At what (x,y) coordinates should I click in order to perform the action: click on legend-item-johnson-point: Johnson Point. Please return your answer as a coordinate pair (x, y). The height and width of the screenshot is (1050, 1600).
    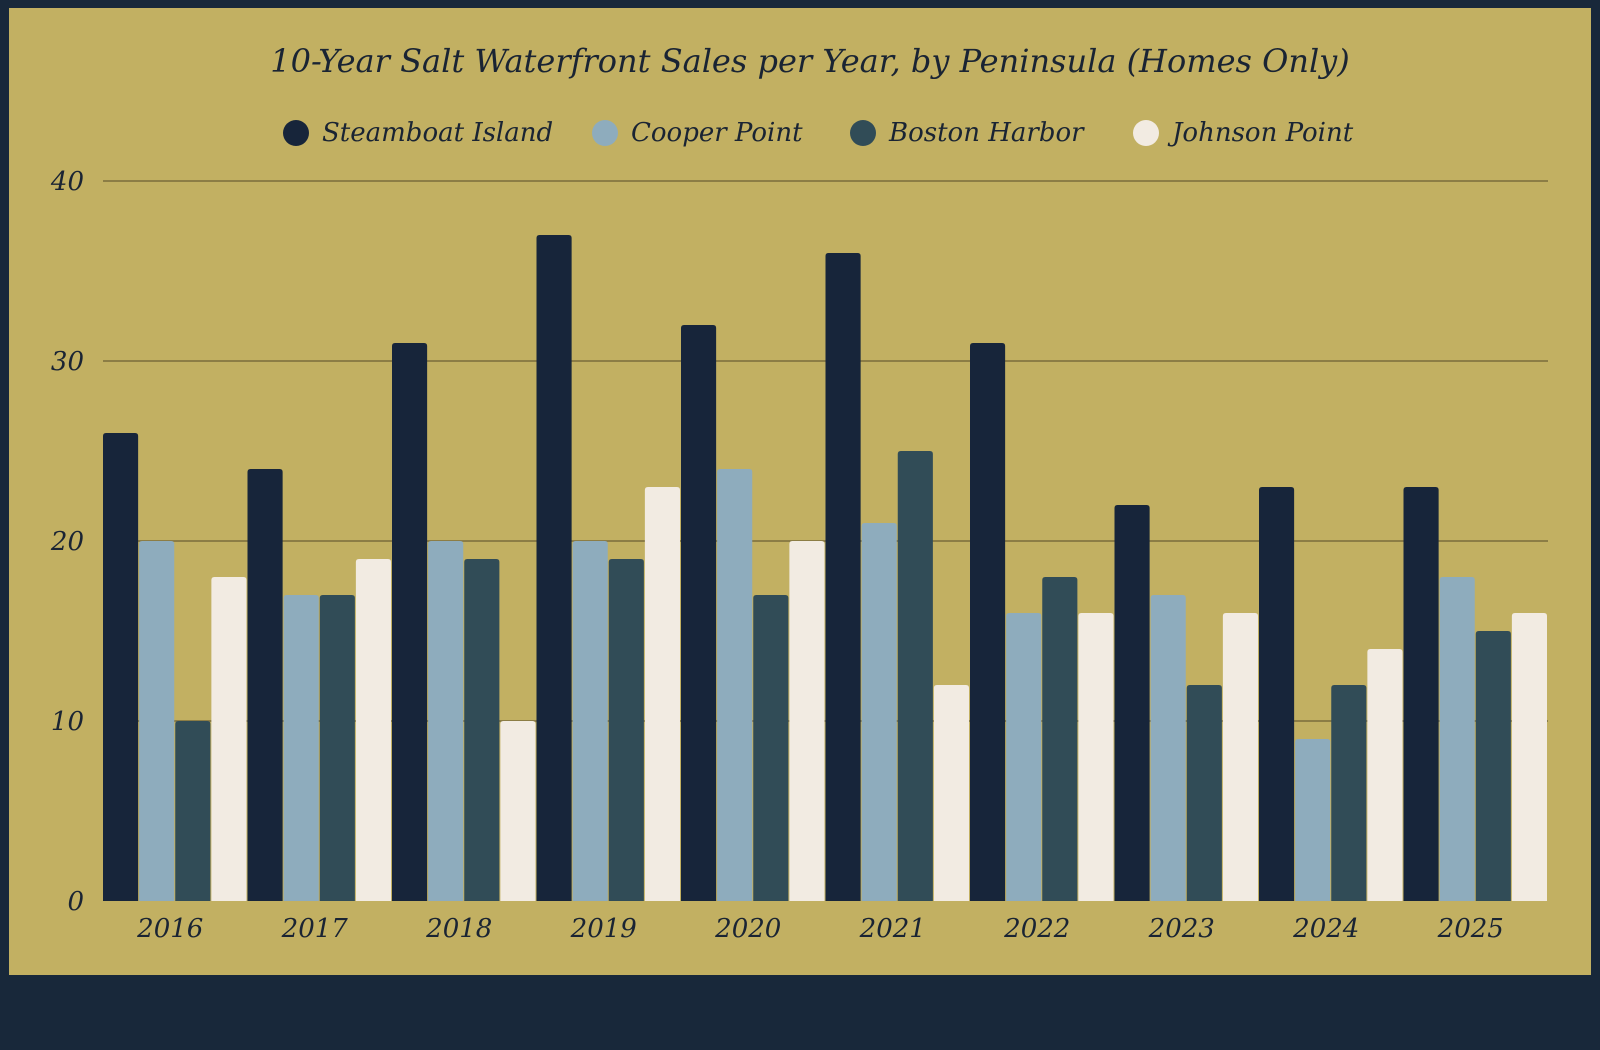
    Looking at the image, I should click on (1243, 133).